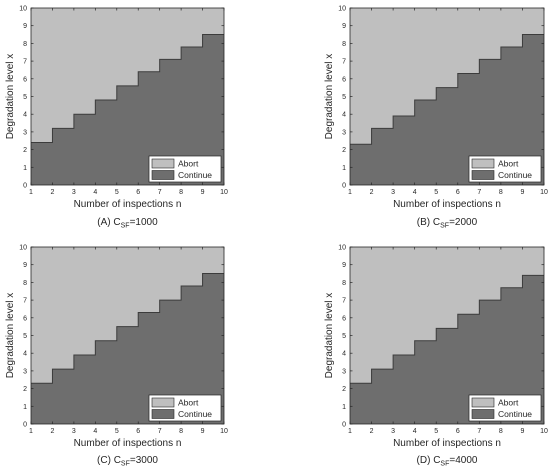  I want to click on panel-caption: (D) CSF=4000, so click(447, 461).